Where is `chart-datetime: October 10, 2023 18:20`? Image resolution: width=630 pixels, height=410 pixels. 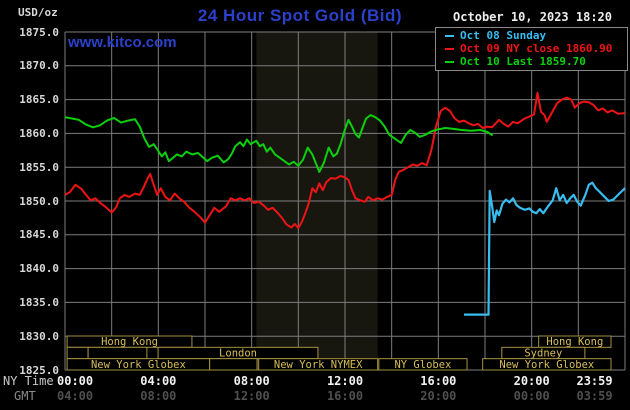 chart-datetime: October 10, 2023 18:20 is located at coordinates (532, 17).